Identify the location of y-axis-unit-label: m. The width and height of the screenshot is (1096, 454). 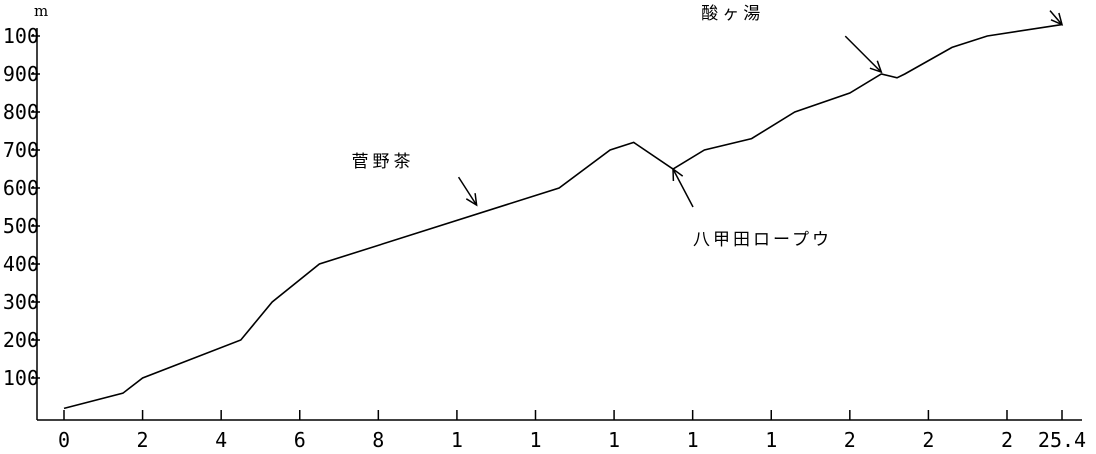
(41, 11).